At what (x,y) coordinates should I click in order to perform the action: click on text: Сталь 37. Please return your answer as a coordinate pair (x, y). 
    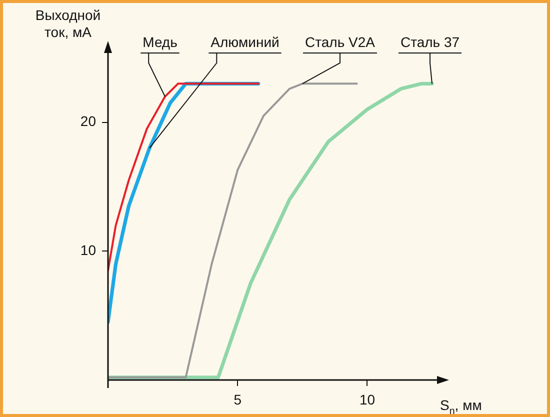
    Looking at the image, I should click on (430, 42).